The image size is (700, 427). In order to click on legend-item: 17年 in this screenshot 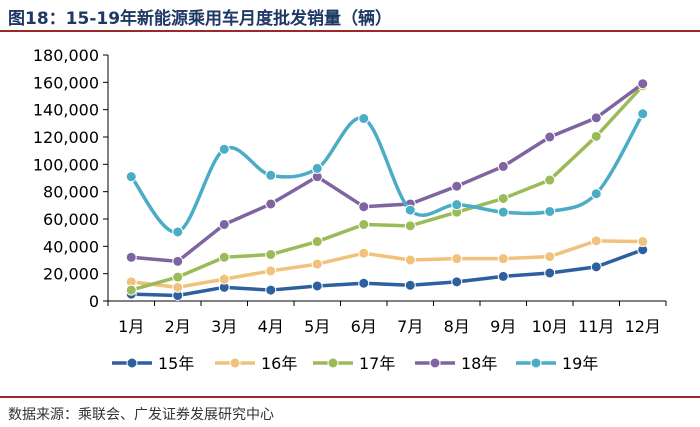, I will do `click(354, 363)`.